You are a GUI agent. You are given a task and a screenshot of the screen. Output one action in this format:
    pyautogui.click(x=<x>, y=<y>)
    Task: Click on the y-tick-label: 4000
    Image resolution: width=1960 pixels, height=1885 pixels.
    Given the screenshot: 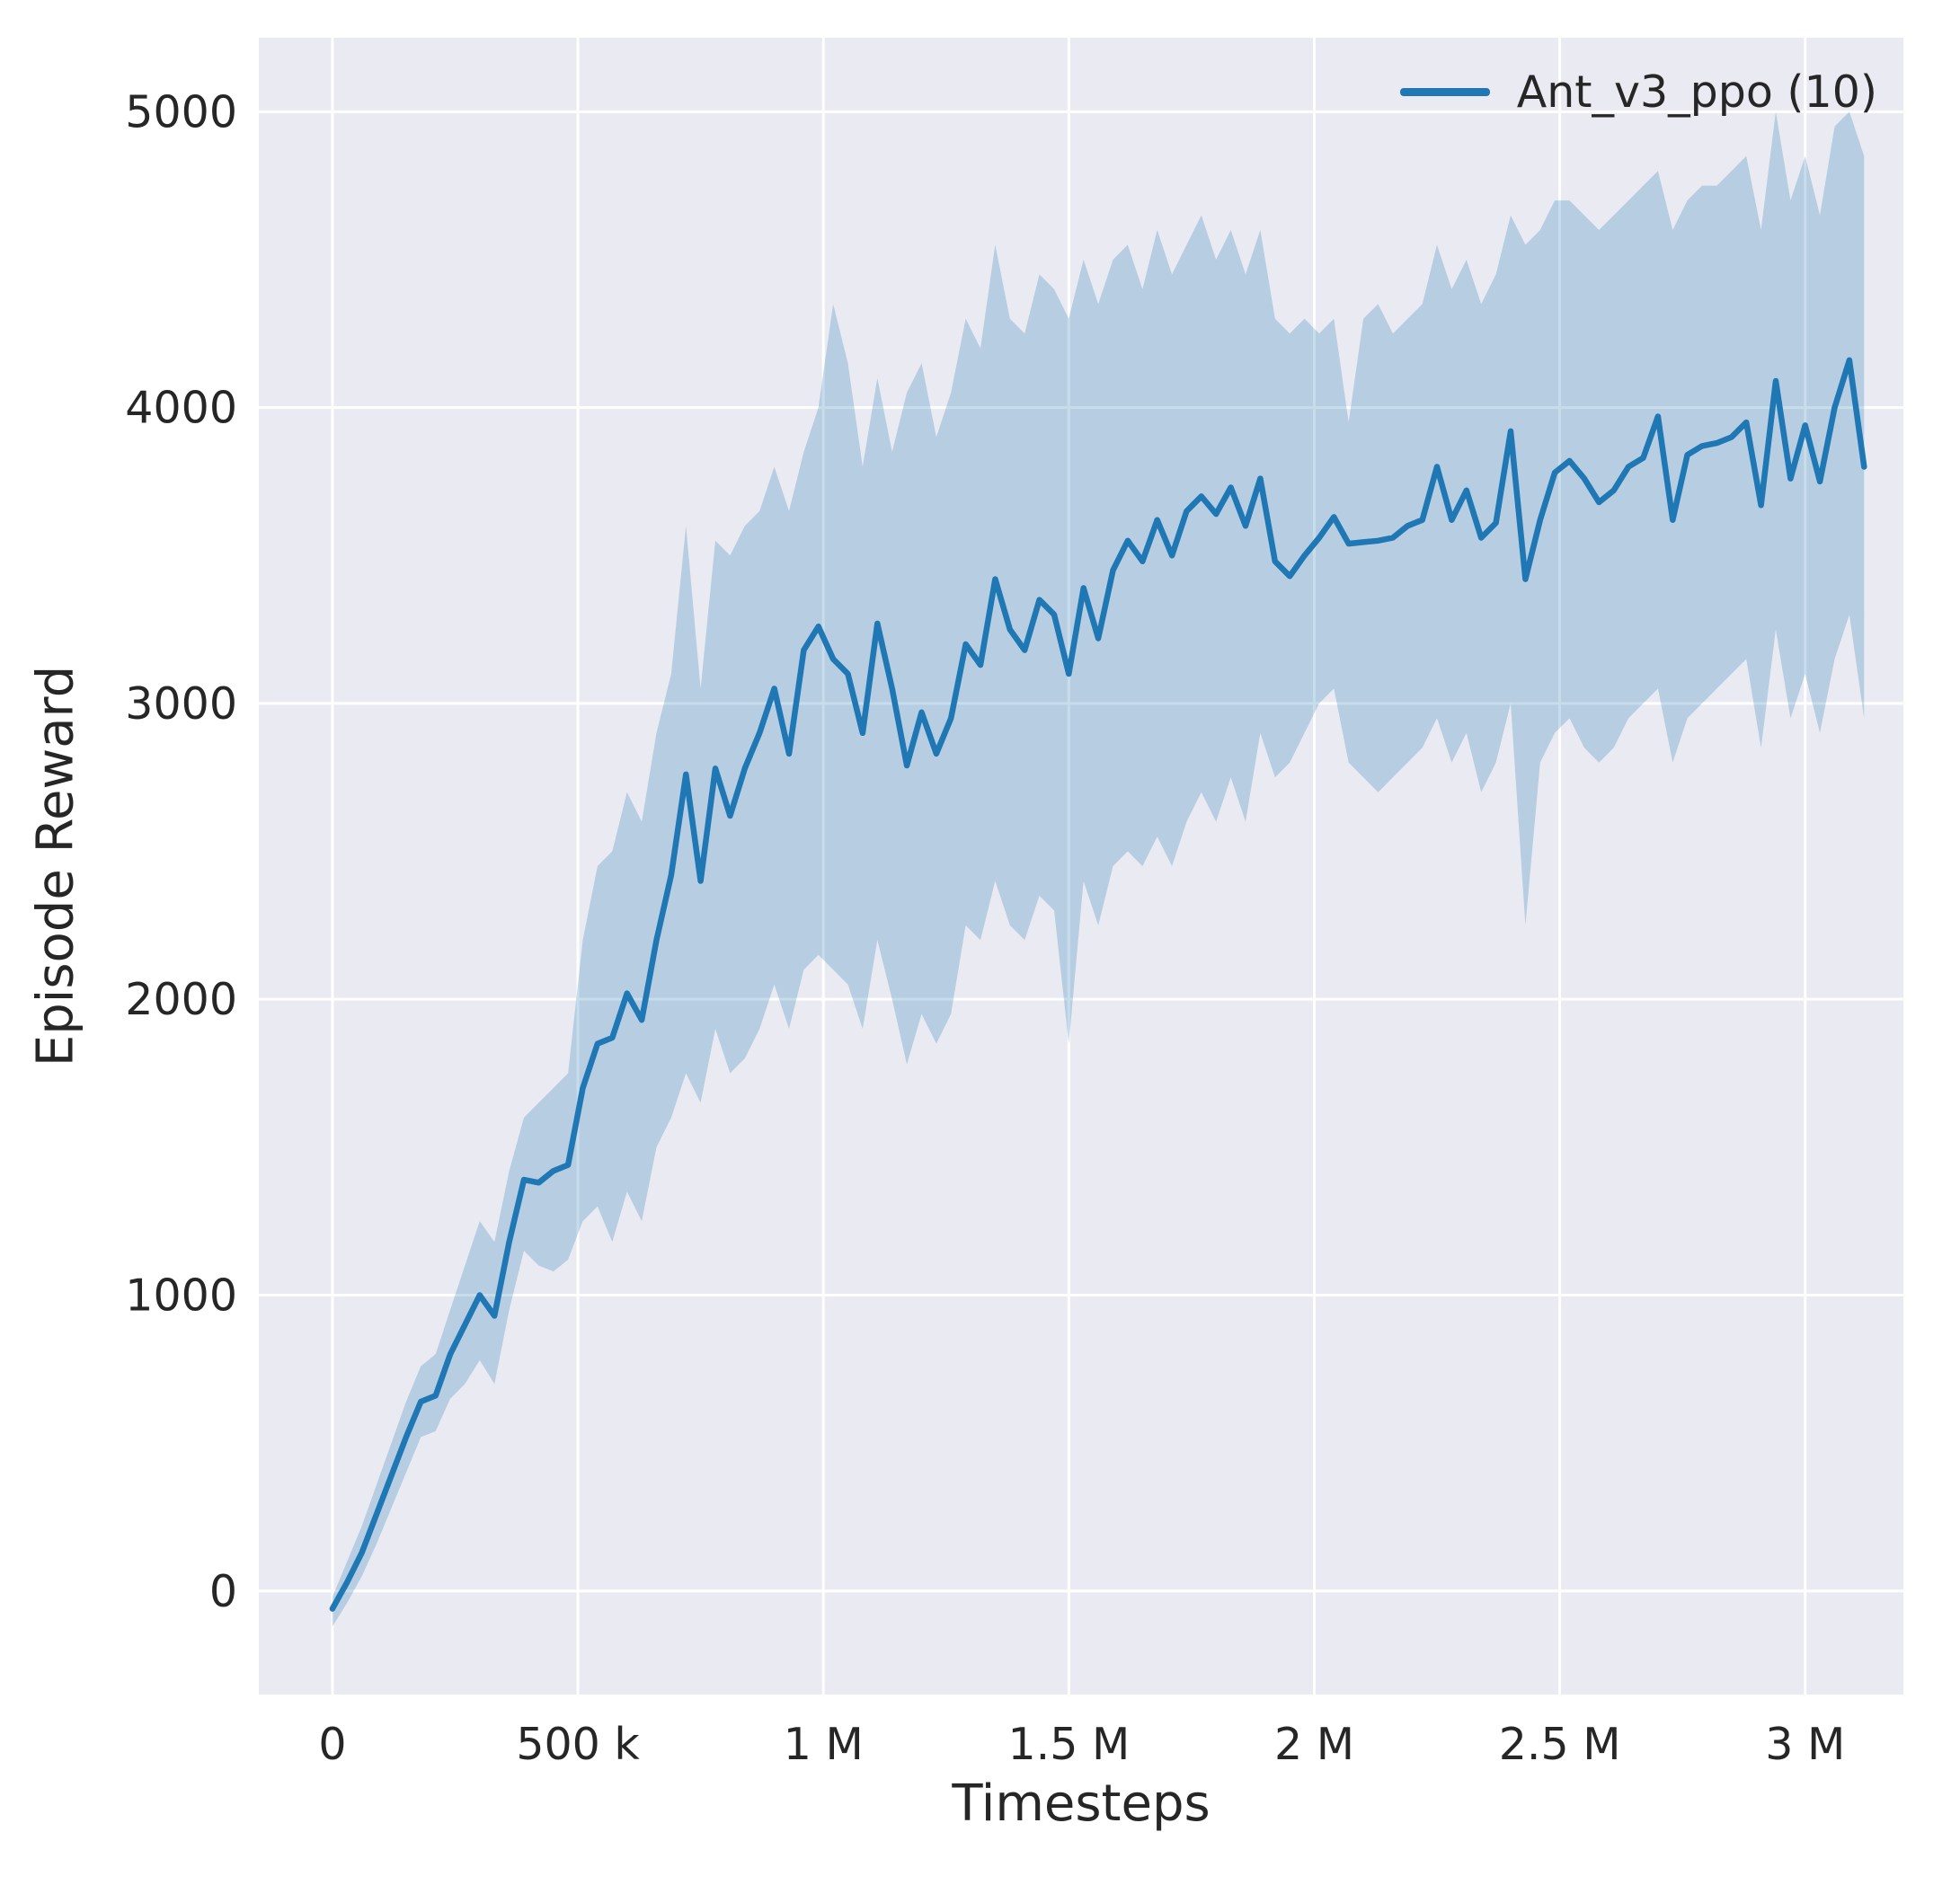 What is the action you would take?
    pyautogui.click(x=181, y=408)
    